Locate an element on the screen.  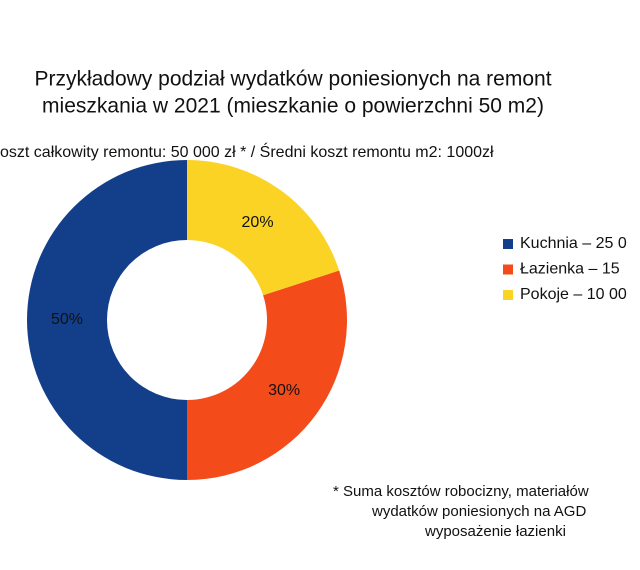
value-label: 50% is located at coordinates (67, 319).